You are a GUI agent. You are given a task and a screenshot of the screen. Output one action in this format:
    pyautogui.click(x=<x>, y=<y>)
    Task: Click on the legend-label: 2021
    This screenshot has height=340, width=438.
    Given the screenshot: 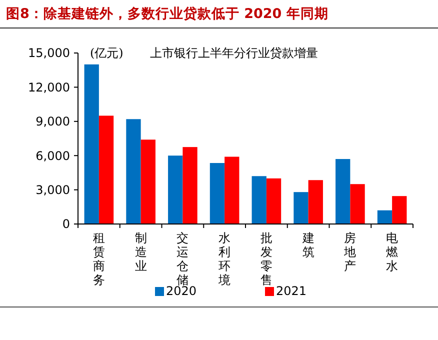 What is the action you would take?
    pyautogui.click(x=291, y=291)
    